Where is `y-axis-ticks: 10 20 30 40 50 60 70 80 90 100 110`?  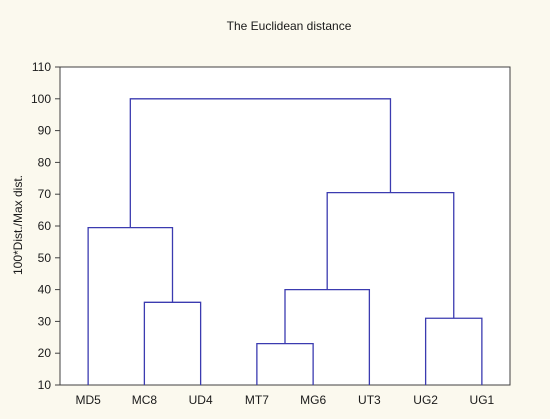
y-axis-ticks: 10 20 30 40 50 60 70 80 90 100 110 is located at coordinates (45, 226).